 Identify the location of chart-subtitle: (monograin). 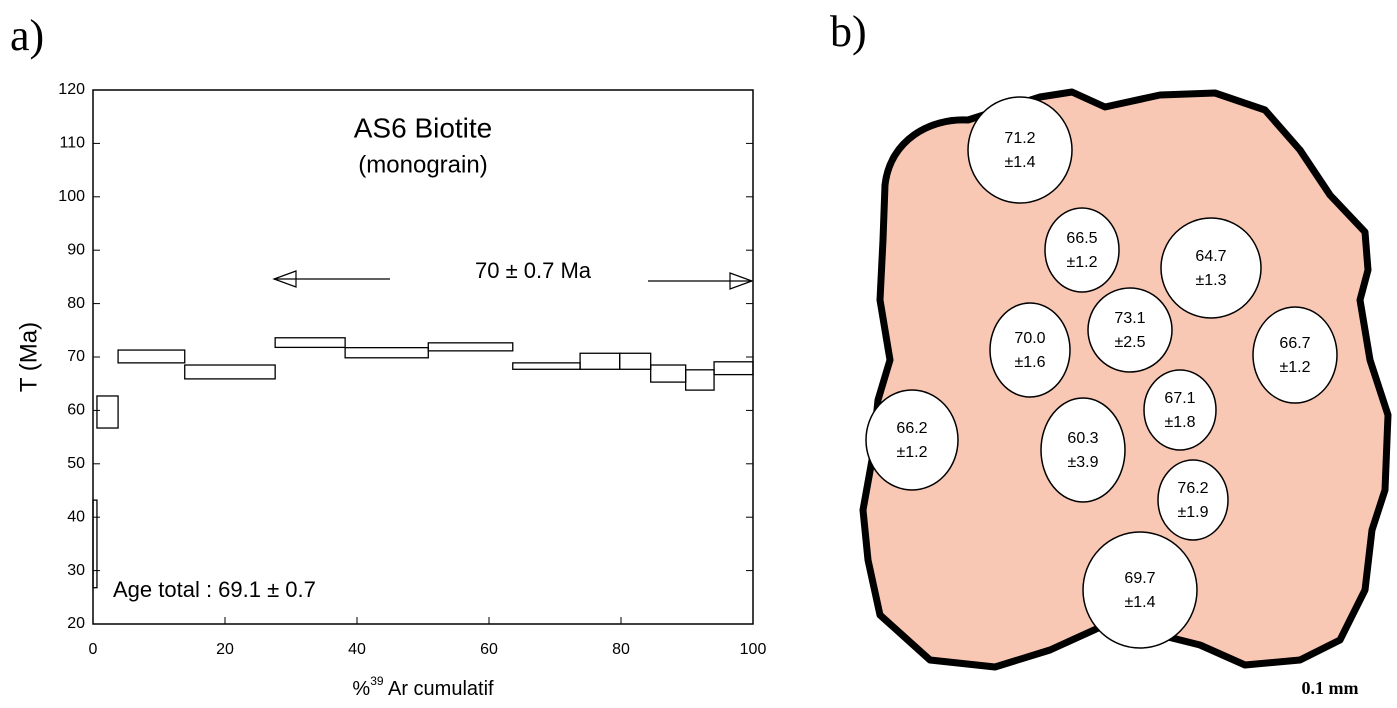
(422, 164).